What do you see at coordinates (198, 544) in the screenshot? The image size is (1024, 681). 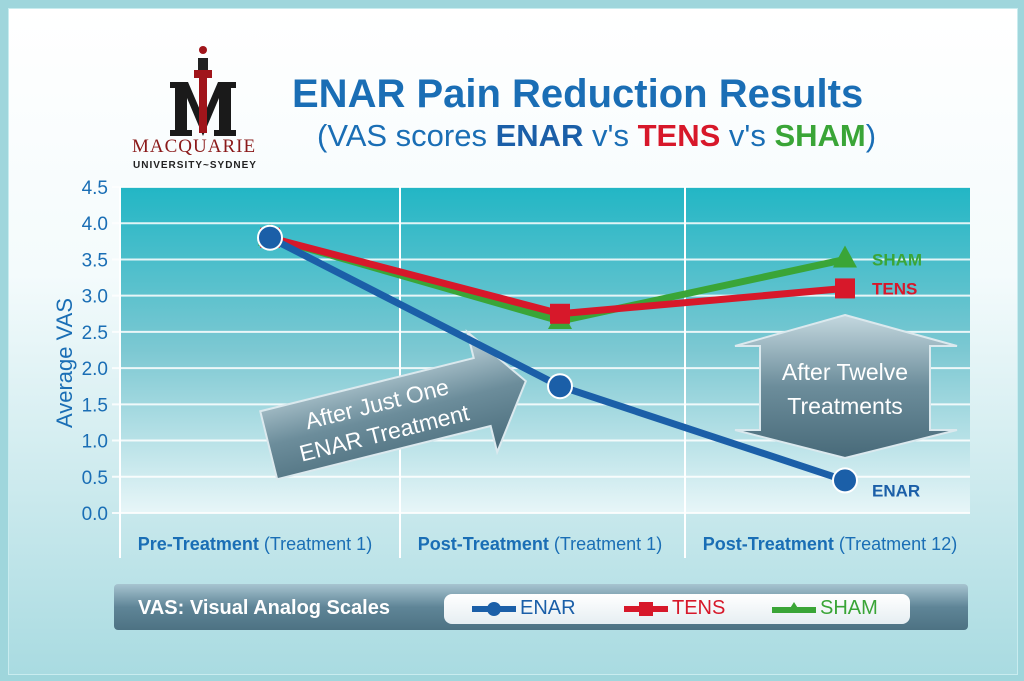 I see `x-tick-label-bold: Pre-Treatment` at bounding box center [198, 544].